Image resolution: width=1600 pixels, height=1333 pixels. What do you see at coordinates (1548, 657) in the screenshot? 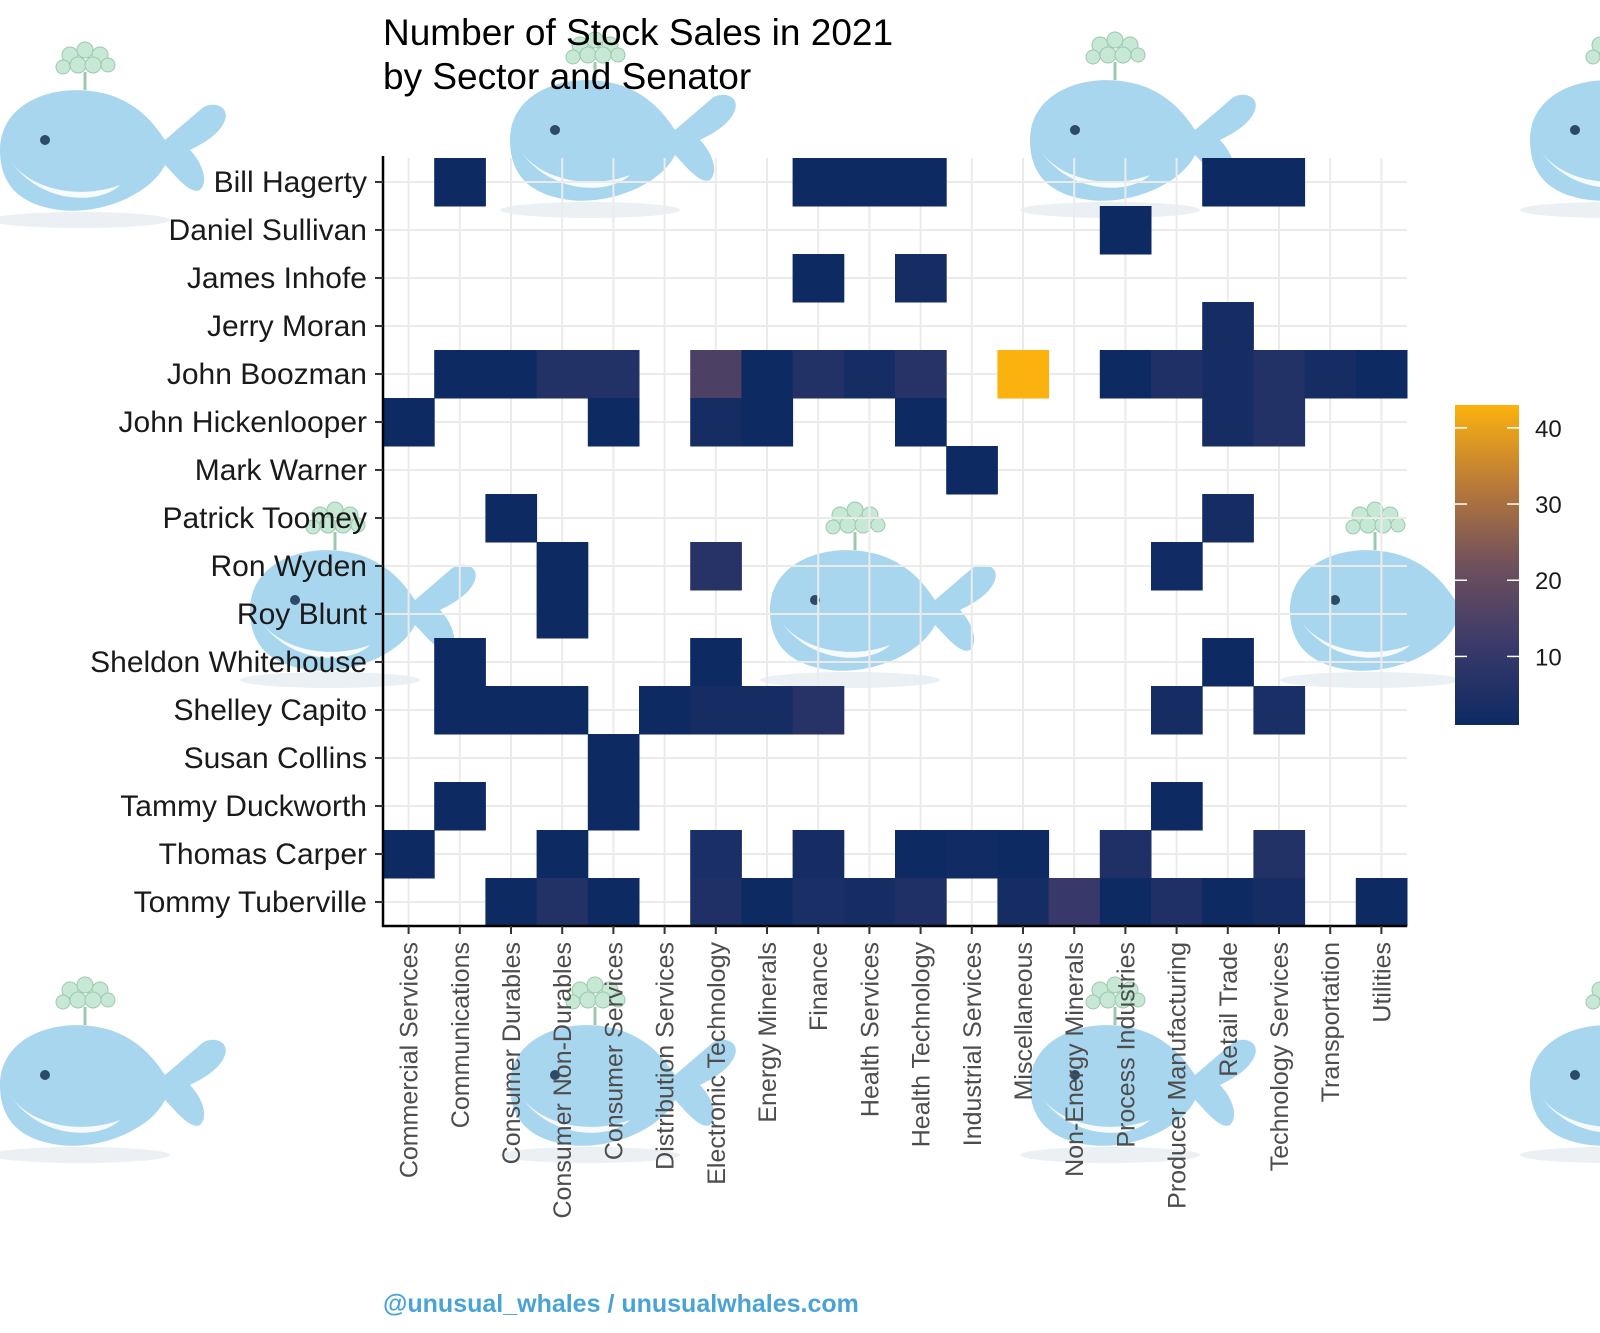
I see `legend-tick-label: 10` at bounding box center [1548, 657].